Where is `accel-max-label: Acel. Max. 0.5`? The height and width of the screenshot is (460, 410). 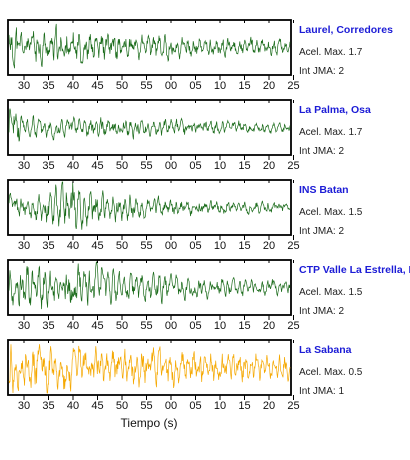
accel-max-label: Acel. Max. 0.5 is located at coordinates (331, 372).